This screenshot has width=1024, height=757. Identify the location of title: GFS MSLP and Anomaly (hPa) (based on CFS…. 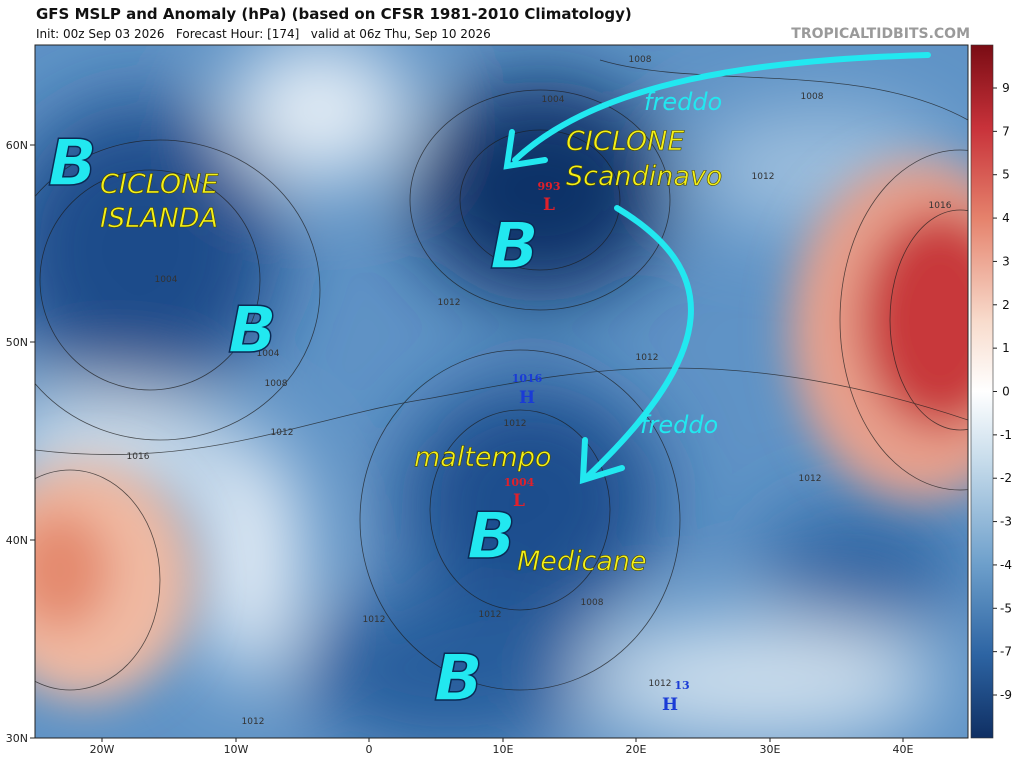
(334, 14).